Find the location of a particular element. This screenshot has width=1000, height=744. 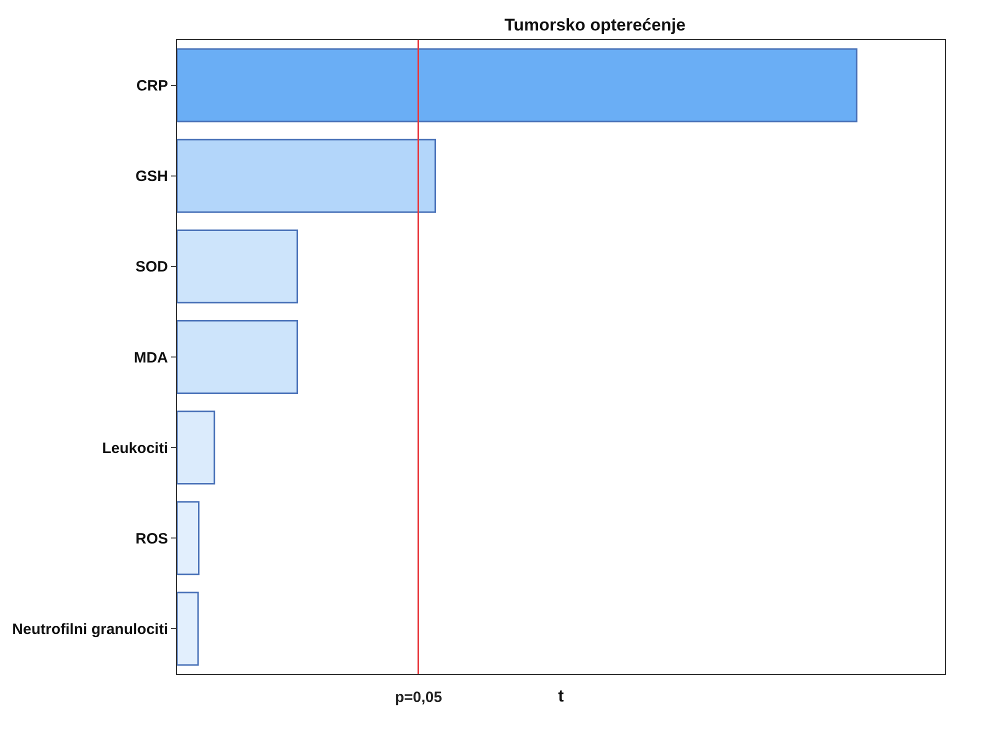

y-tick-label: ROS is located at coordinates (151, 539).